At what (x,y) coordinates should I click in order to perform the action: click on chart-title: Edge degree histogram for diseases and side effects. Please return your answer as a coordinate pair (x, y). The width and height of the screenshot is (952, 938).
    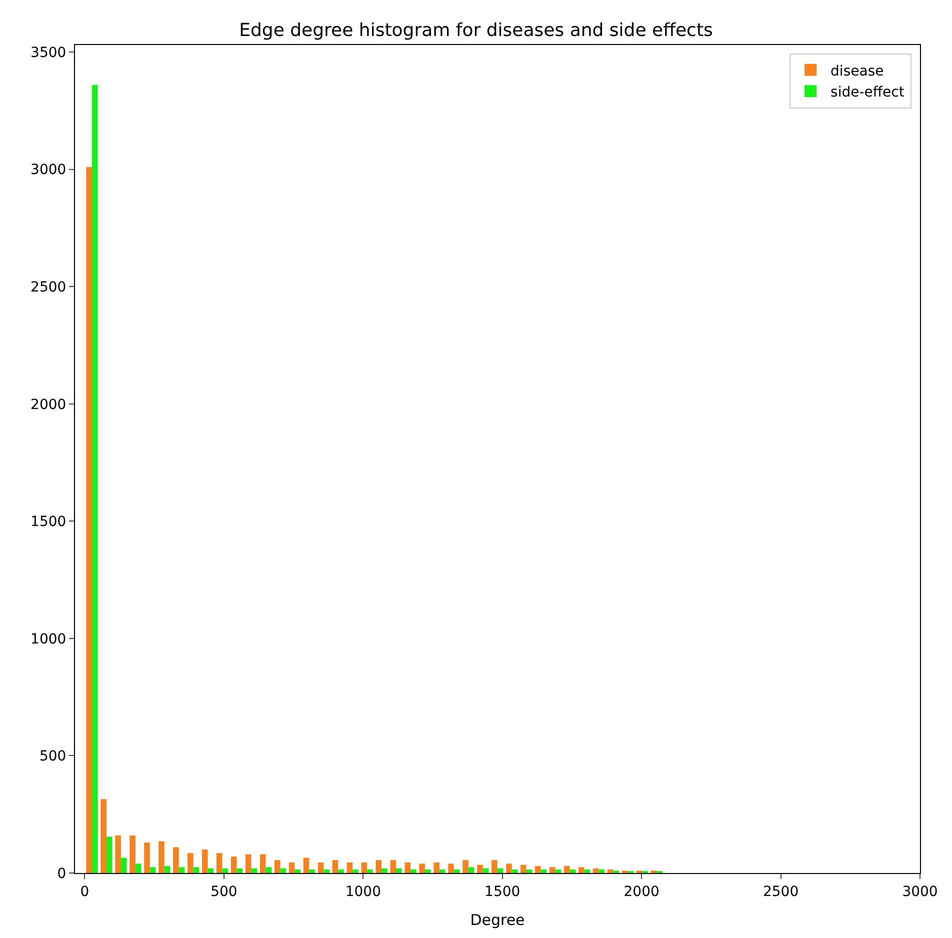
    Looking at the image, I should click on (476, 31).